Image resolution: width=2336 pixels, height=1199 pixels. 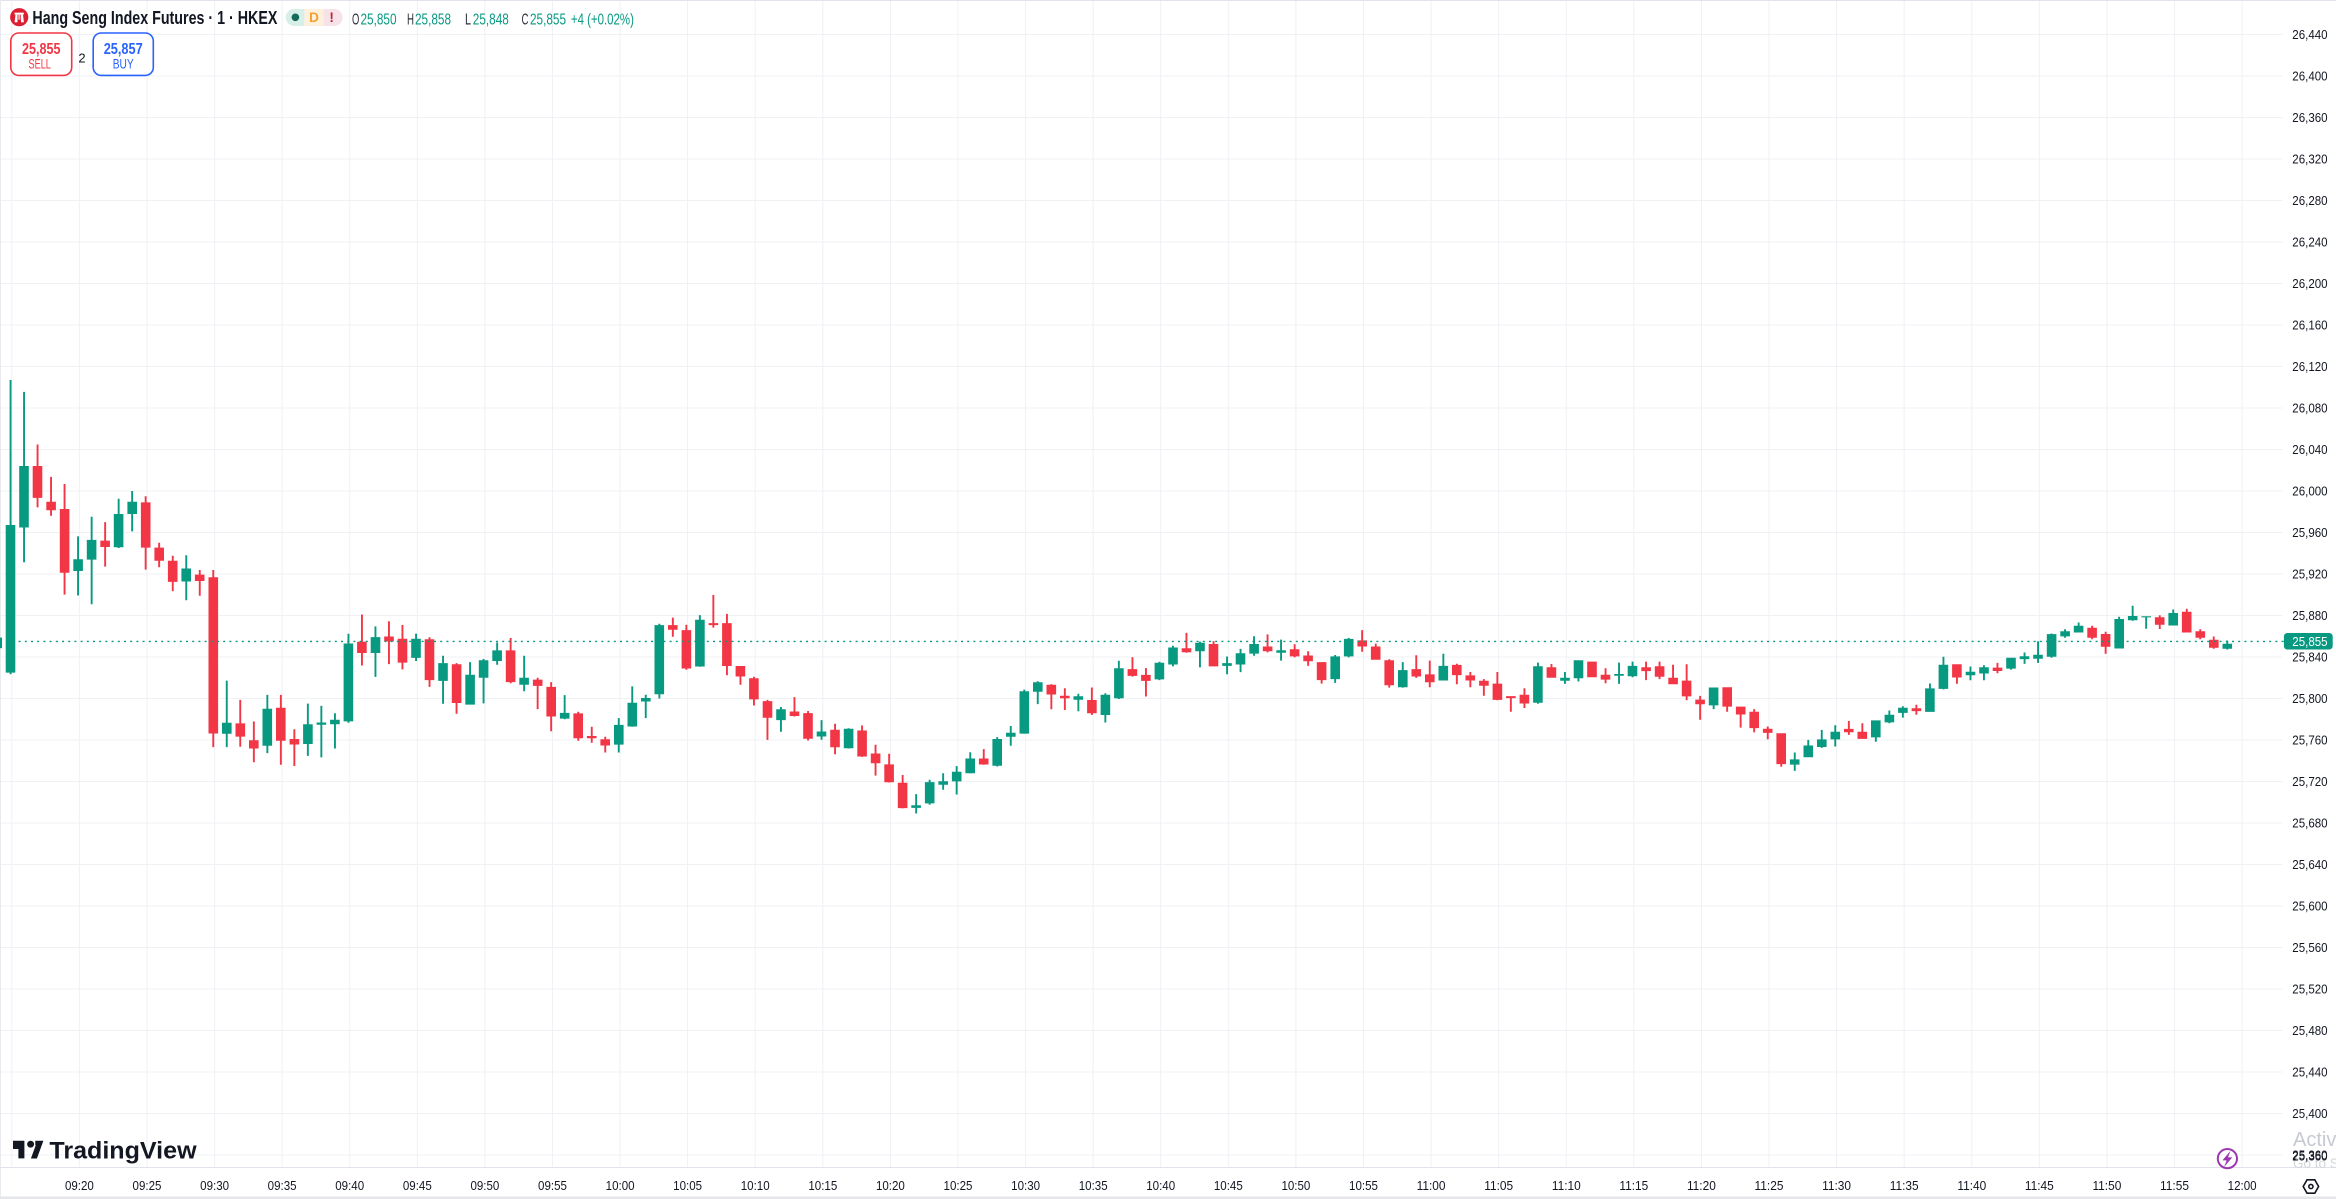 What do you see at coordinates (2309, 201) in the screenshot?
I see `svg-text: 26,280` at bounding box center [2309, 201].